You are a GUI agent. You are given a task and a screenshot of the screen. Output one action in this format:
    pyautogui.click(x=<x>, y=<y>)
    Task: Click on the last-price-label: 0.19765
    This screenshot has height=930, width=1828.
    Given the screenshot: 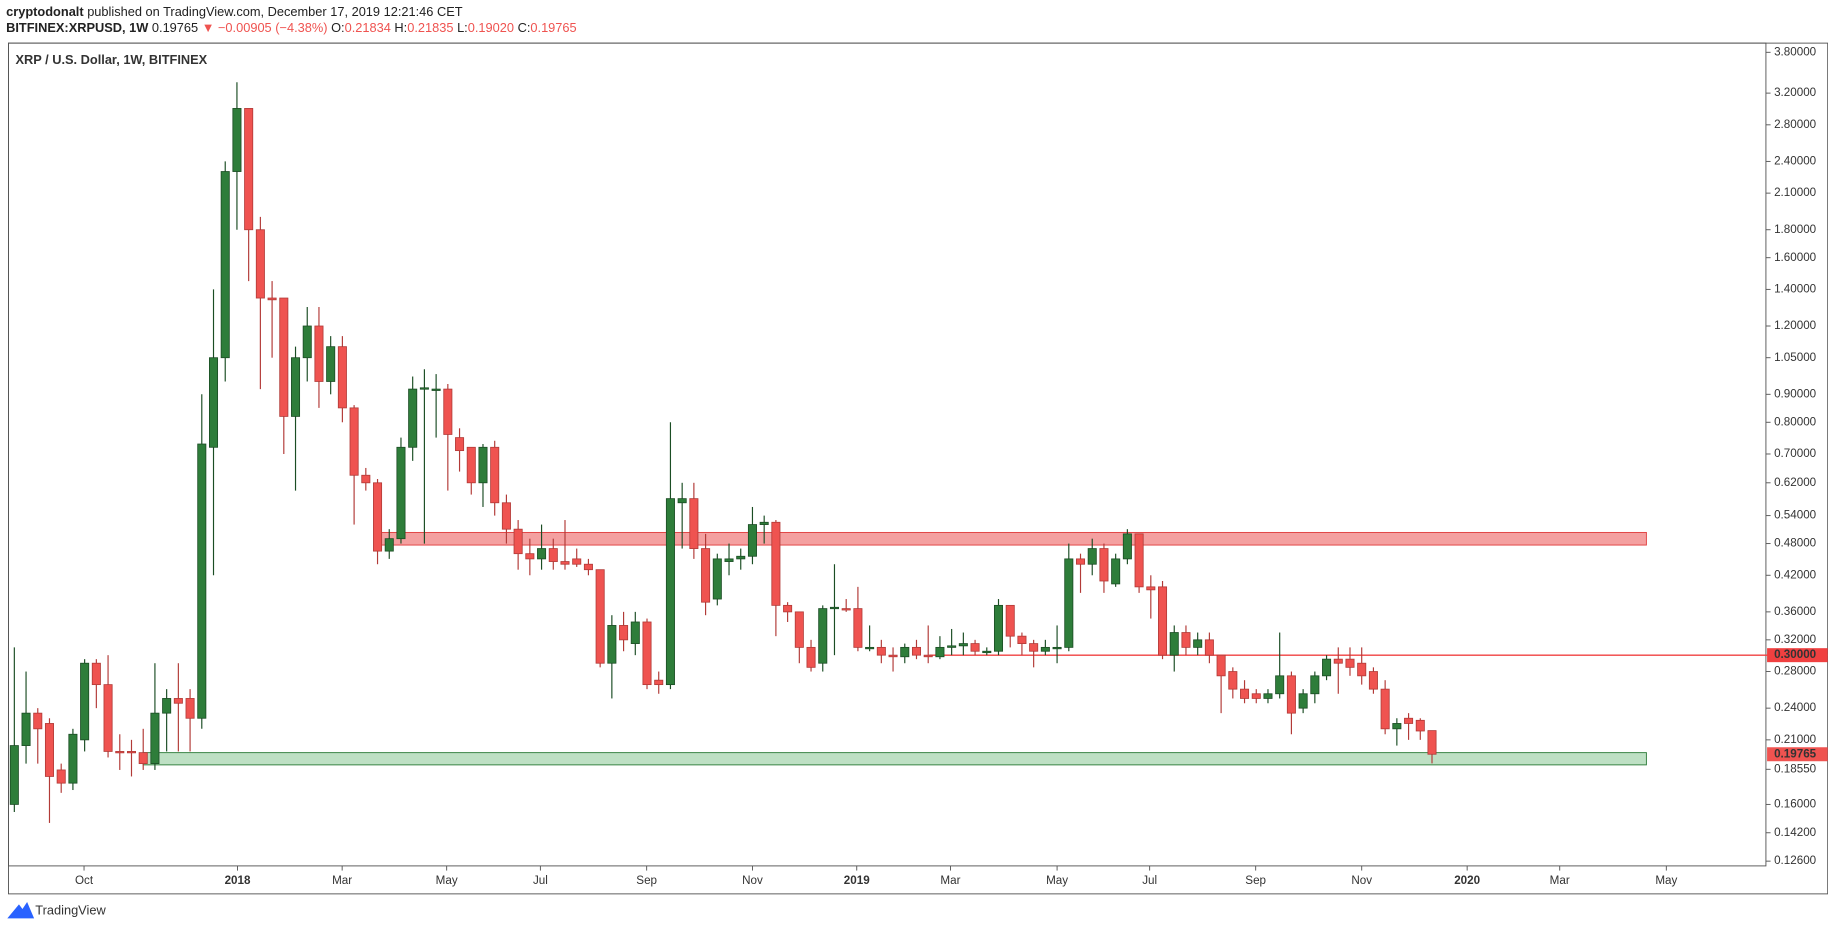 What is the action you would take?
    pyautogui.click(x=1795, y=753)
    